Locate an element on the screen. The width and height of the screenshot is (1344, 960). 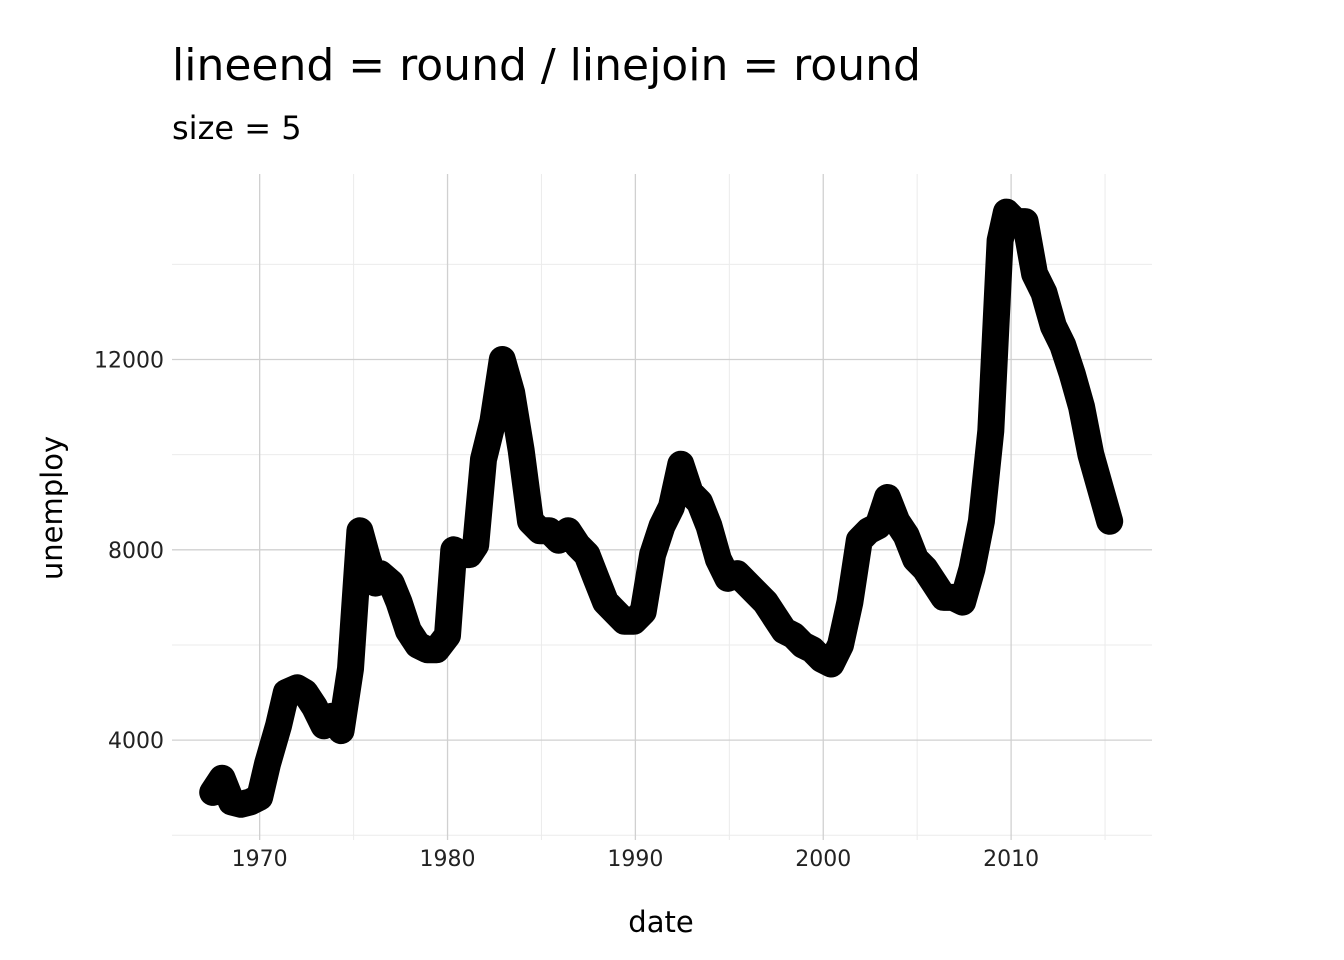
x-axis-ticks: 1970 1980 1990 2000 2010 is located at coordinates (635, 859).